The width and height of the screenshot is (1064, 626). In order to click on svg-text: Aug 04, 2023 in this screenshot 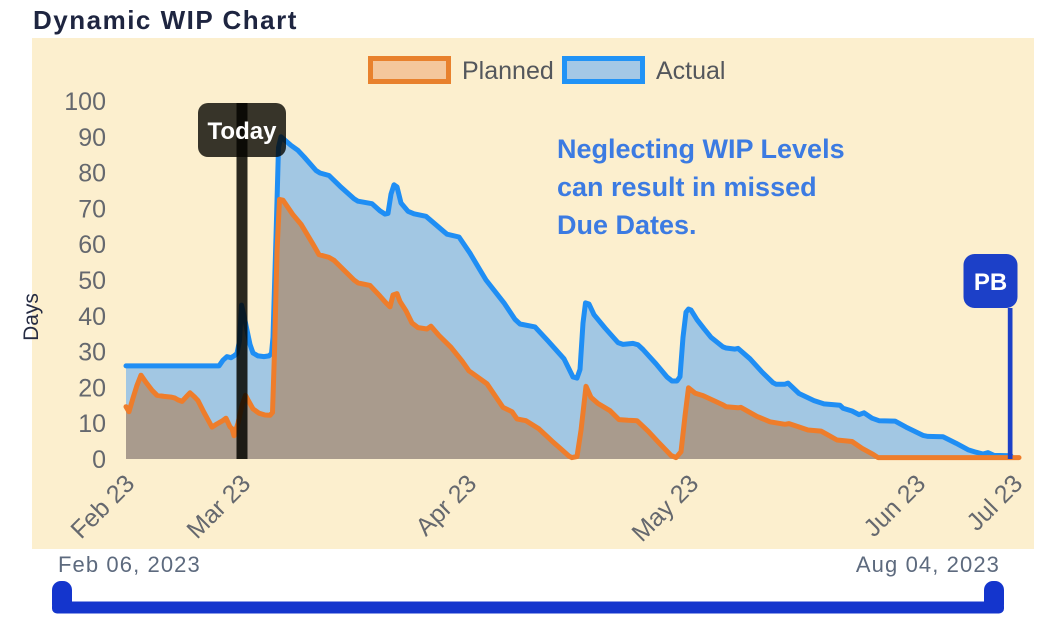, I will do `click(928, 564)`.